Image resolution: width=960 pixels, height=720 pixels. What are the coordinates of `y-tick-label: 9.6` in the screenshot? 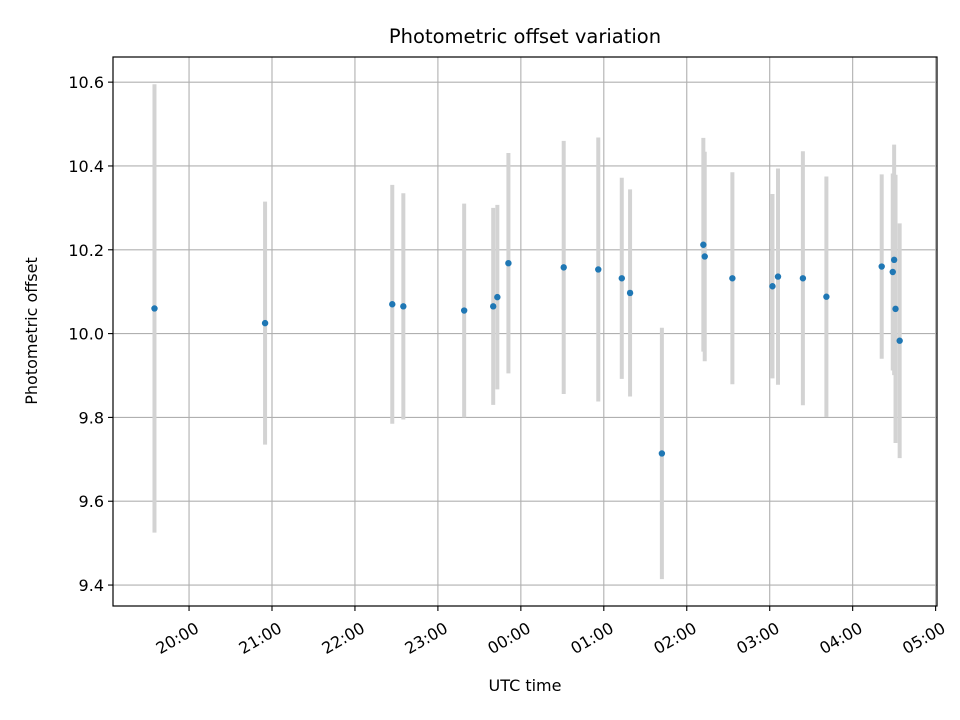 It's located at (91, 501).